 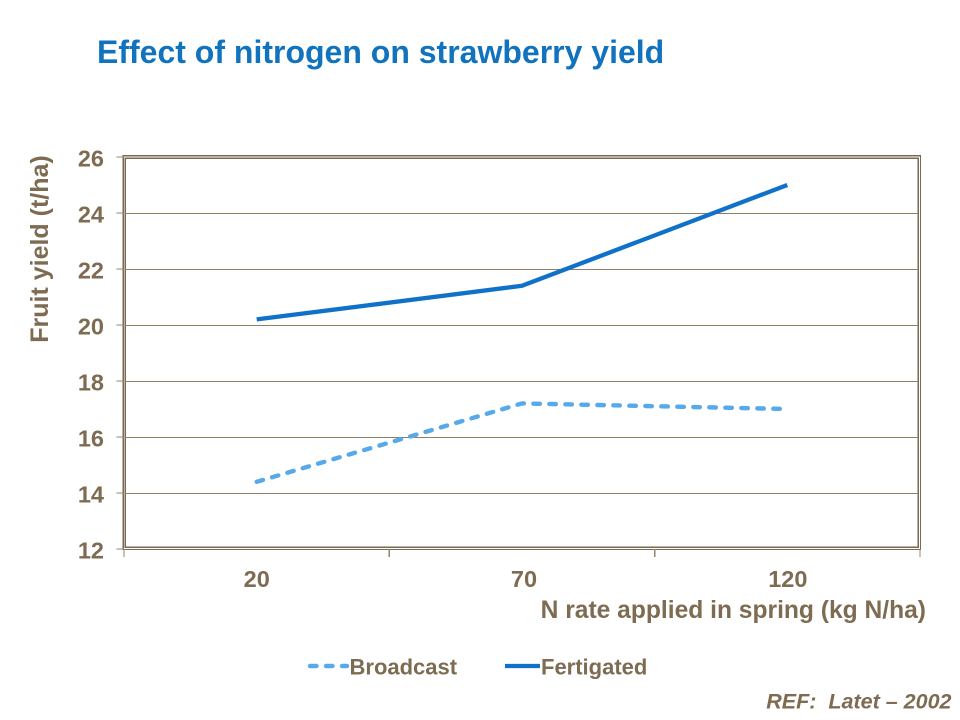 What do you see at coordinates (91, 159) in the screenshot?
I see `svg-text: 26` at bounding box center [91, 159].